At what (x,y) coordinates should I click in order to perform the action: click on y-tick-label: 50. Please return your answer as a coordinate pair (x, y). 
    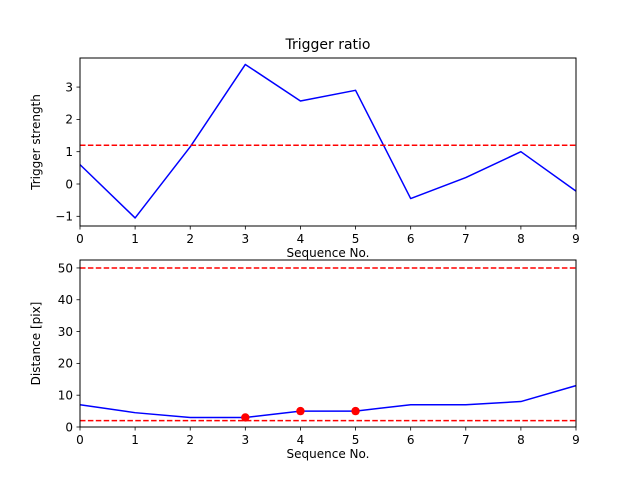
    Looking at the image, I should click on (65, 268).